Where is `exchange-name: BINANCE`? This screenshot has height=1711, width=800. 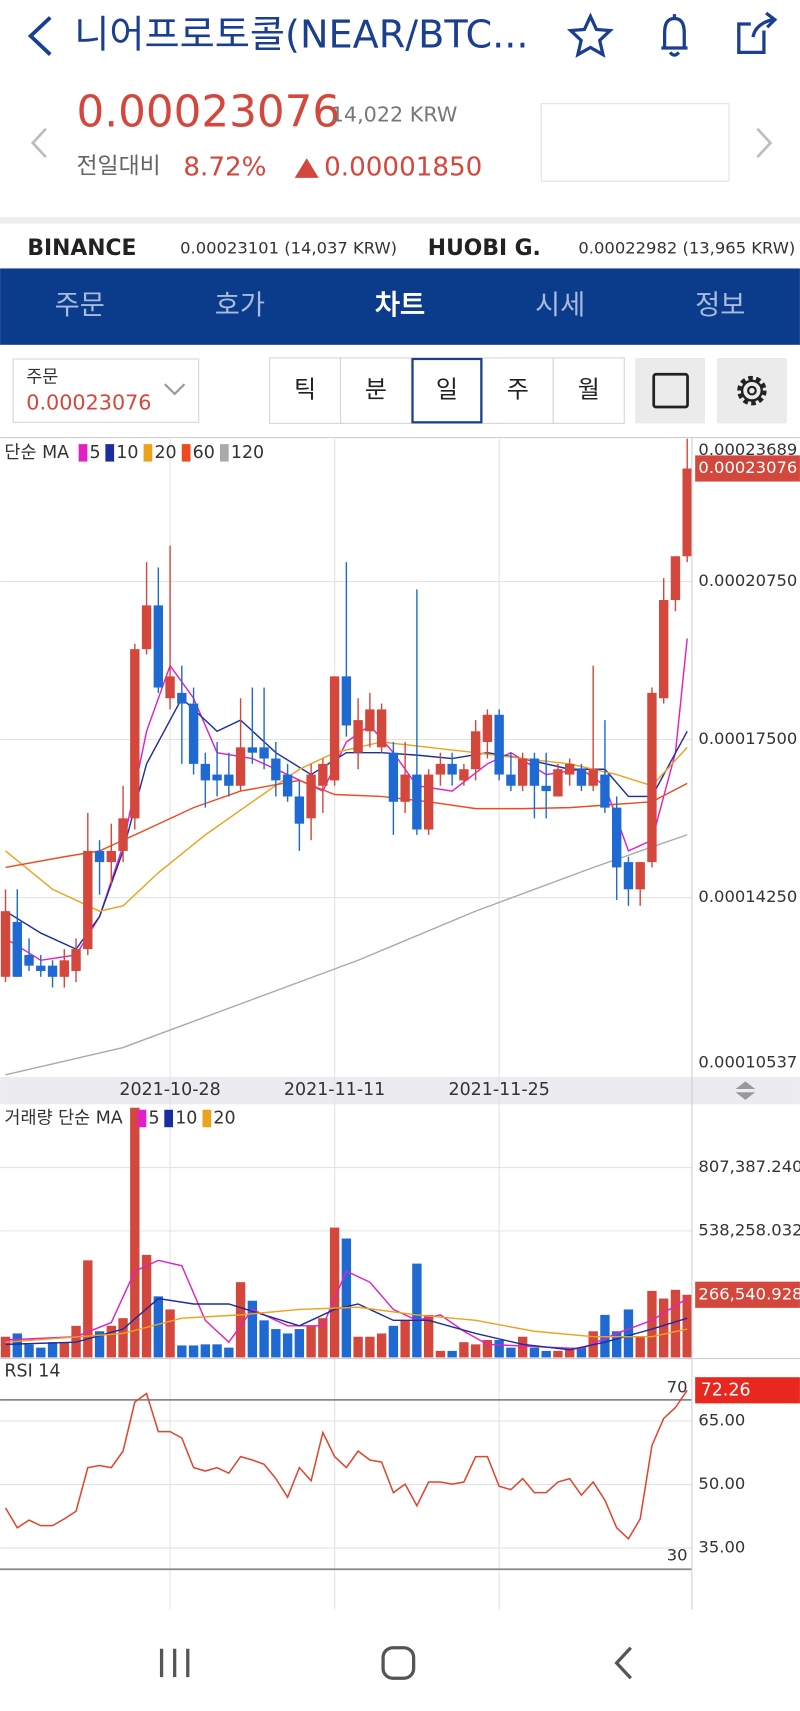 exchange-name: BINANCE is located at coordinates (81, 248).